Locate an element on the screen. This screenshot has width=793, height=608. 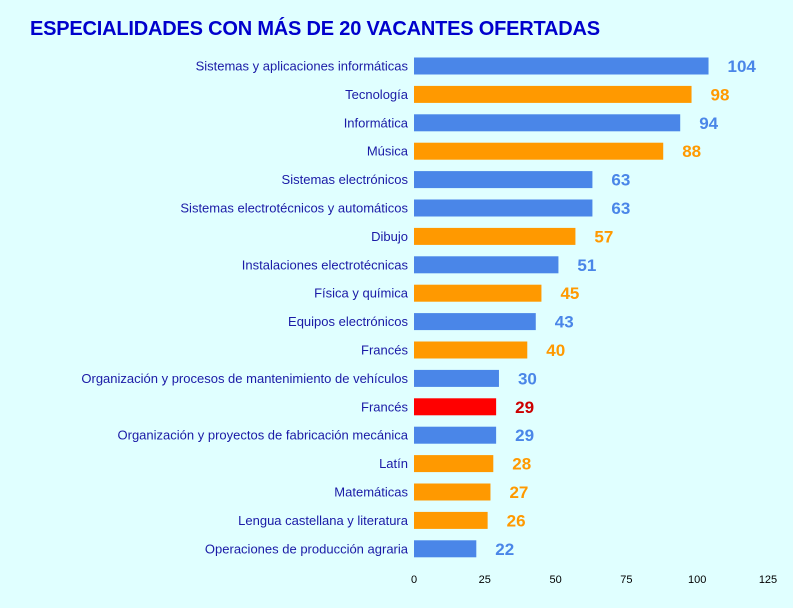
category-label: Lengua castellana y literatura is located at coordinates (323, 520).